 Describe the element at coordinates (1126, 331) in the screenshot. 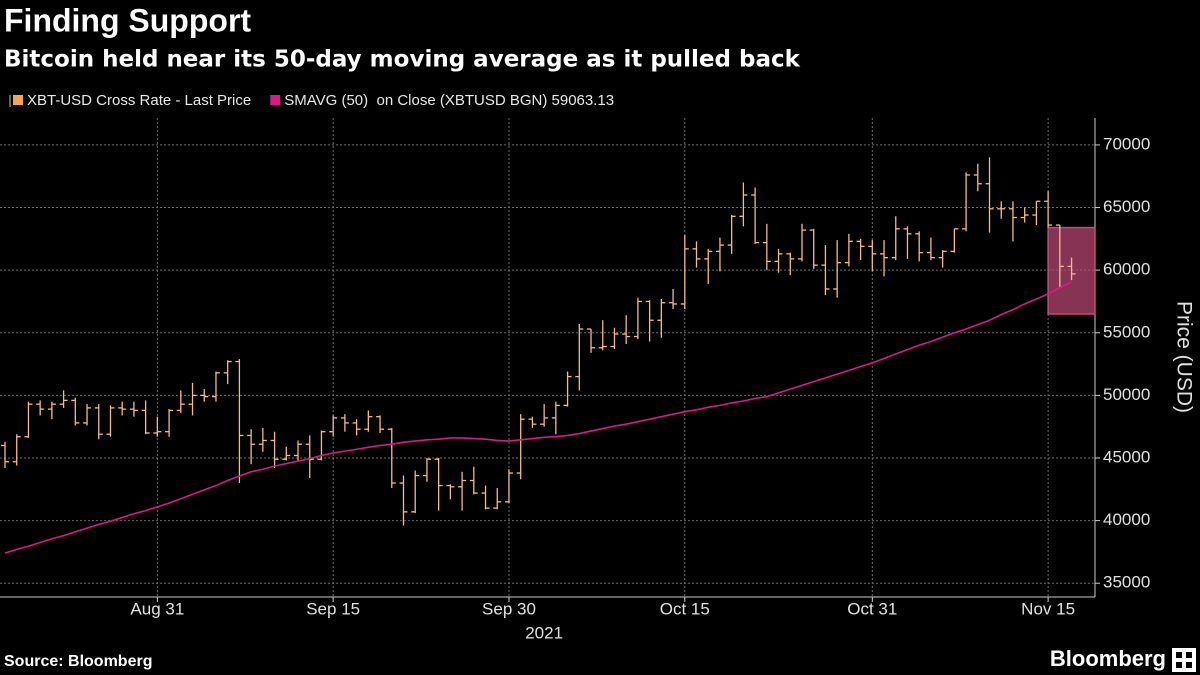

I see `y-tick-label: 55000` at that location.